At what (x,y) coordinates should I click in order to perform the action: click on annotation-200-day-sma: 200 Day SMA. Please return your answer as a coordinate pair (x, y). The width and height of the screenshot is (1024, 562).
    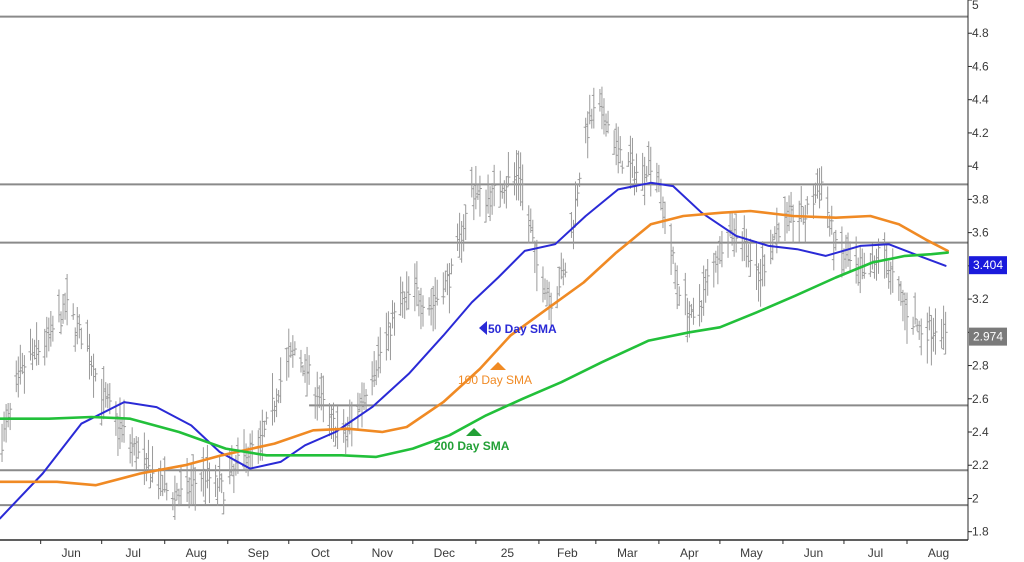
    Looking at the image, I should click on (472, 440).